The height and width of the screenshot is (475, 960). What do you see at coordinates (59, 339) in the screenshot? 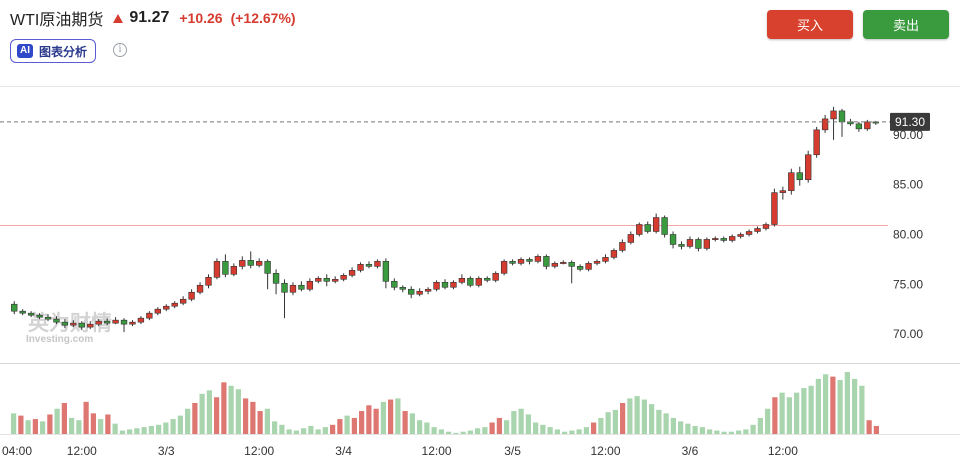
I see `watermark-en: Investing.com` at bounding box center [59, 339].